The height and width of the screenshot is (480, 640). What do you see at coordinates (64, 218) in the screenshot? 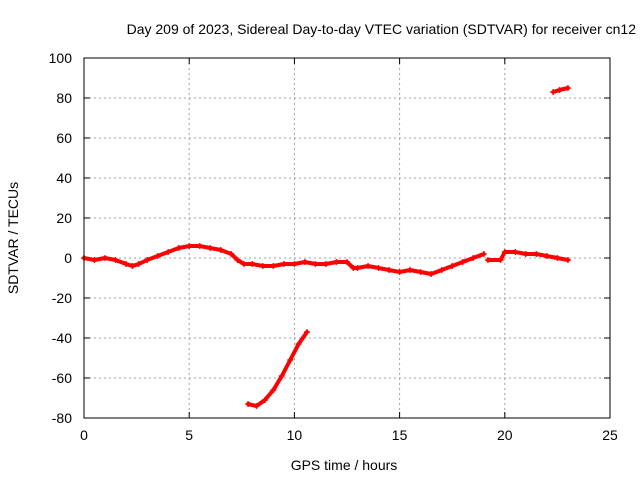
I see `y-tick-label: 20` at bounding box center [64, 218].